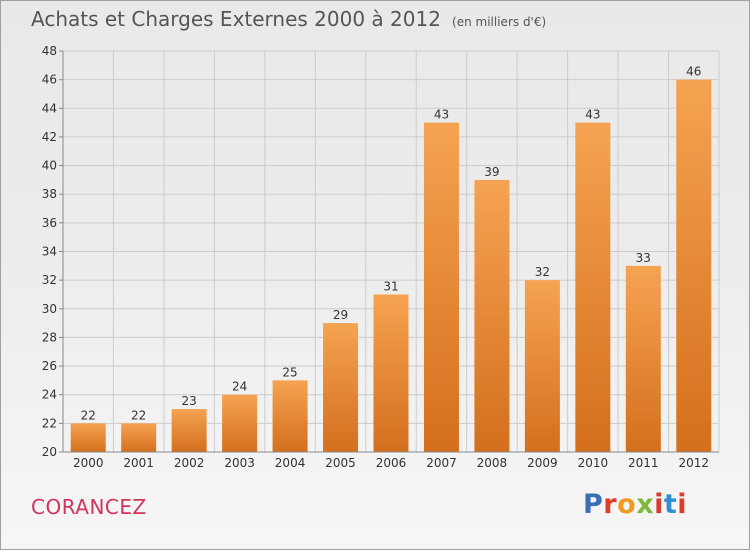  What do you see at coordinates (88, 437) in the screenshot?
I see `bar-2000` at bounding box center [88, 437].